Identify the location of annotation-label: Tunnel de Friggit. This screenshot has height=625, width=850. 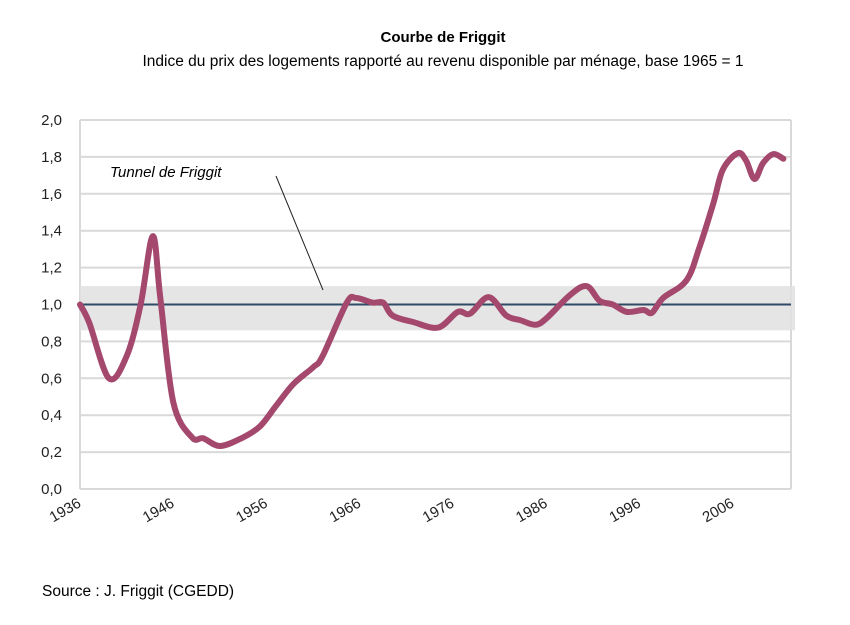
(166, 172).